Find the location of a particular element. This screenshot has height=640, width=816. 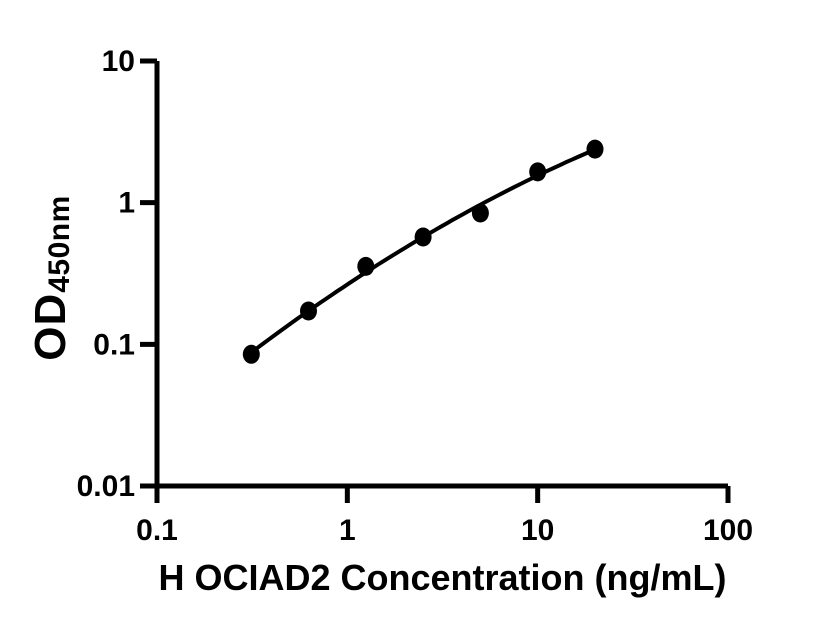

y-tick-label-0.01: 0.01 is located at coordinates (106, 486).